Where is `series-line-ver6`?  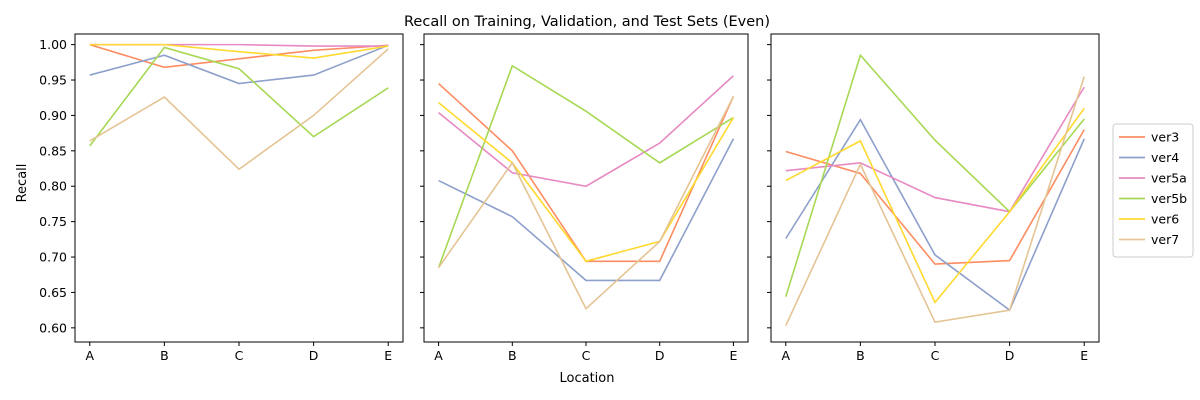 series-line-ver6 is located at coordinates (935, 205).